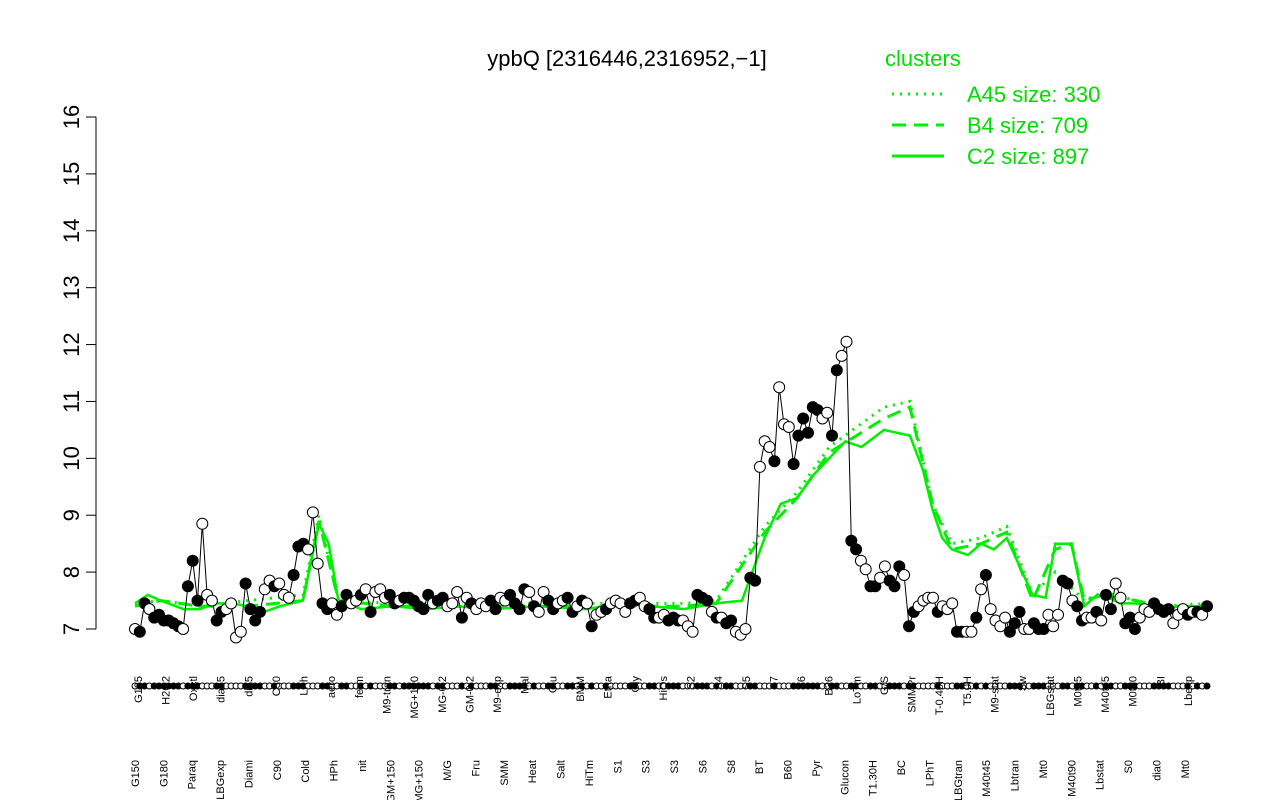 This screenshot has height=800, width=1280. What do you see at coordinates (1186, 769) in the screenshot?
I see `x-label: Mt0` at bounding box center [1186, 769].